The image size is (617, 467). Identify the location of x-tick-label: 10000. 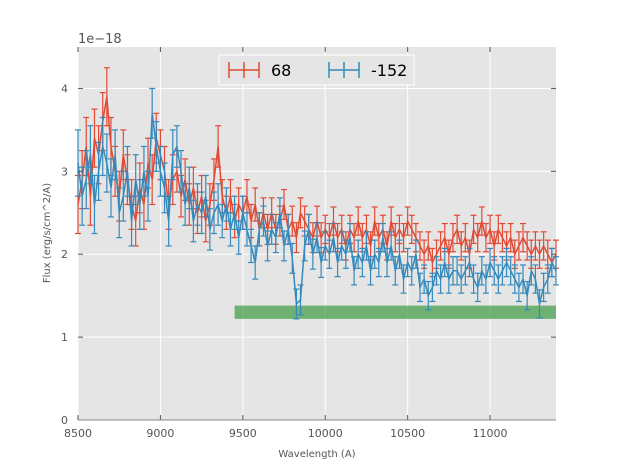
(325, 433).